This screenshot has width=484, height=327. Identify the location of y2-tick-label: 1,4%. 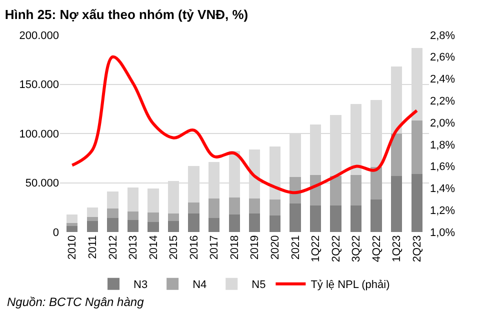
(443, 189).